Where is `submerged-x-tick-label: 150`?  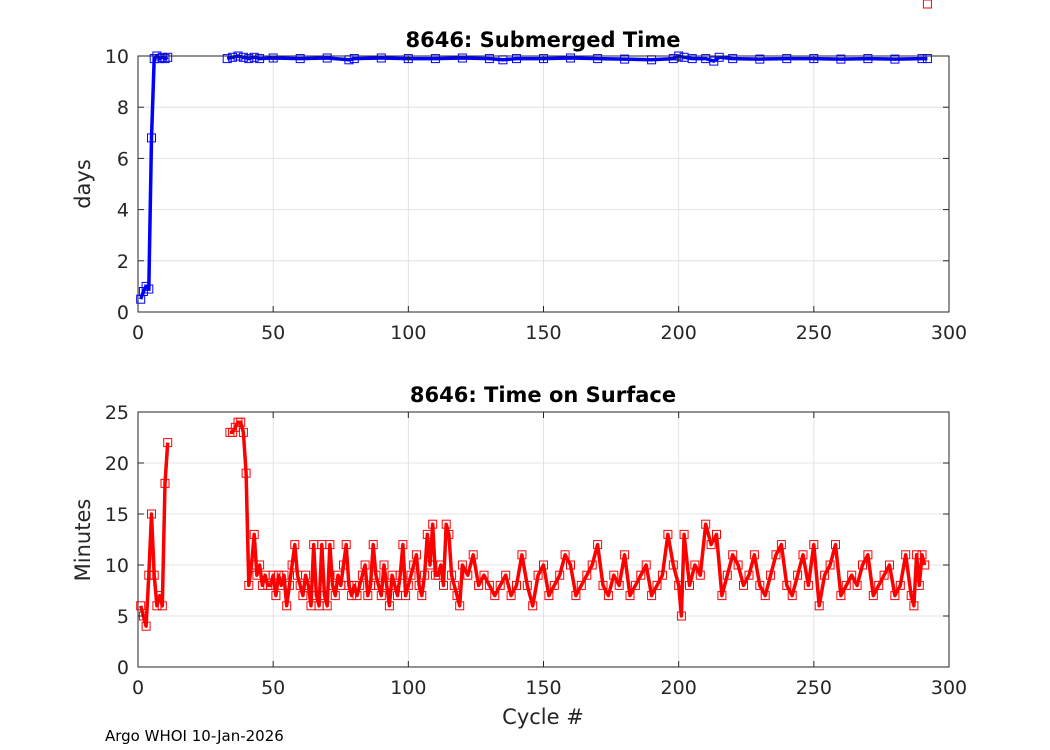 submerged-x-tick-label: 150 is located at coordinates (543, 333).